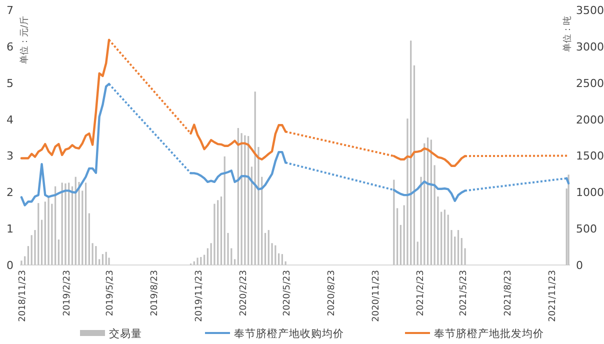 Image resolution: width=604 pixels, height=344 pixels. Describe the element at coordinates (67, 293) in the screenshot. I see `x-tick-label: 2019/2/23` at that location.